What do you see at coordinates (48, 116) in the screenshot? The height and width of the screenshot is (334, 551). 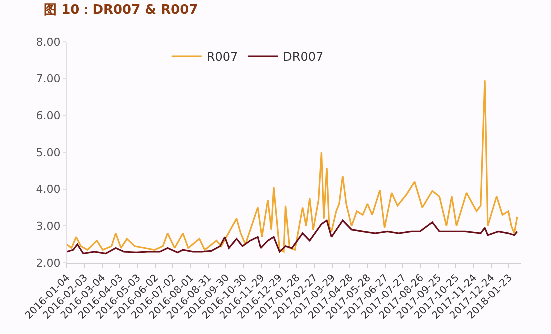 I see `y-tick-label: 6.00` at bounding box center [48, 116].